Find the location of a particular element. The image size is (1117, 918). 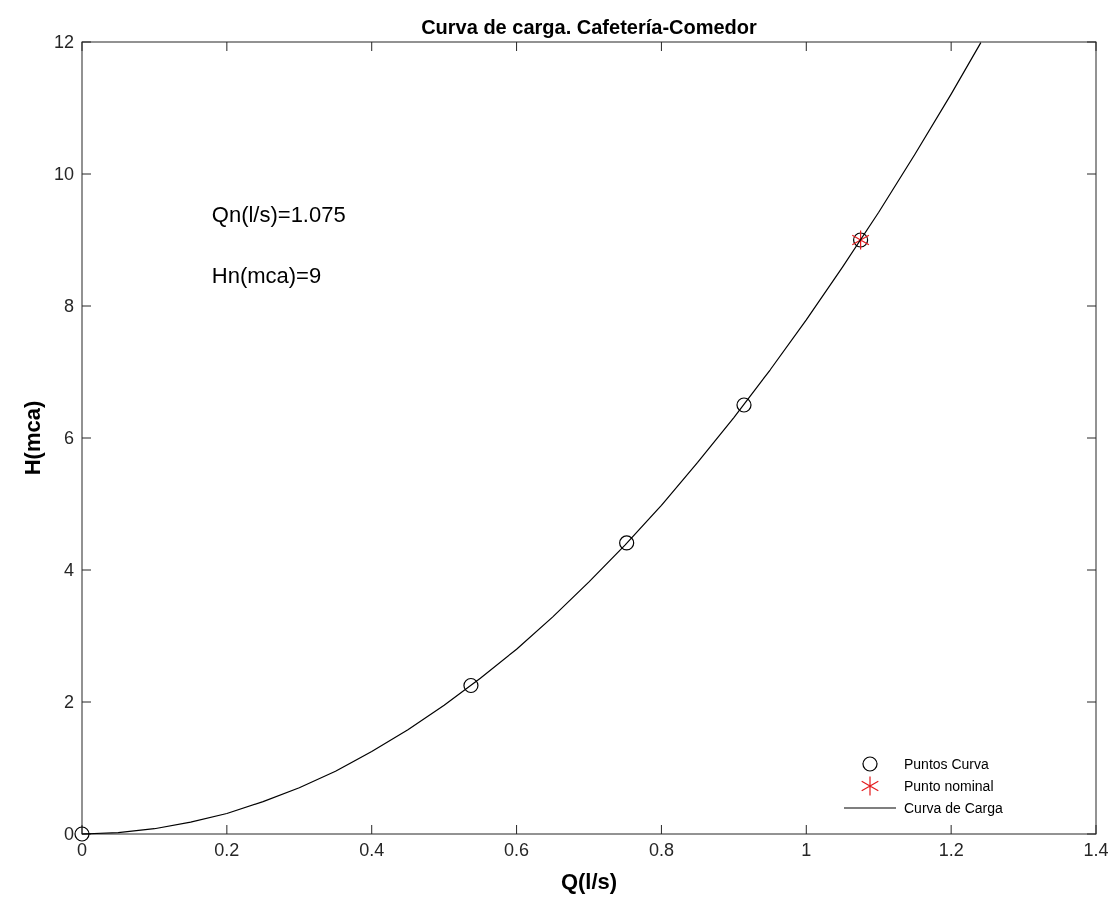

x-tick-label: 0.4 is located at coordinates (372, 850).